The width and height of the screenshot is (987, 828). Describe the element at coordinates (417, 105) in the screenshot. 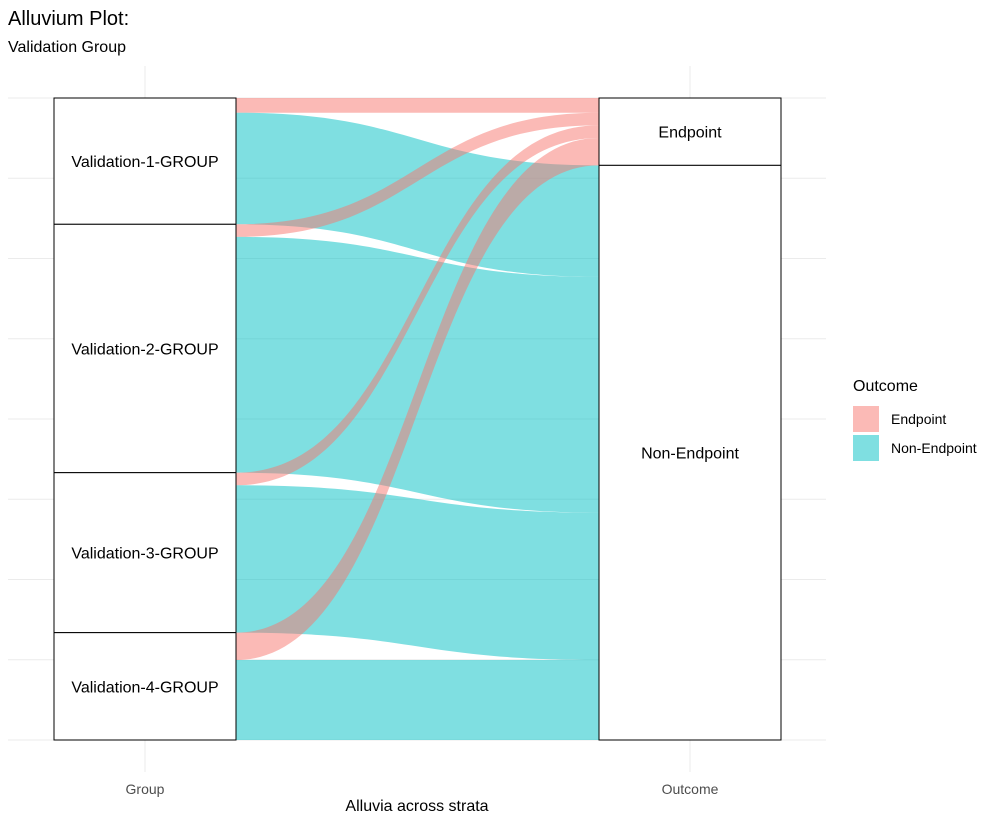

I see `flow-validation-1-group-endpoint` at that location.